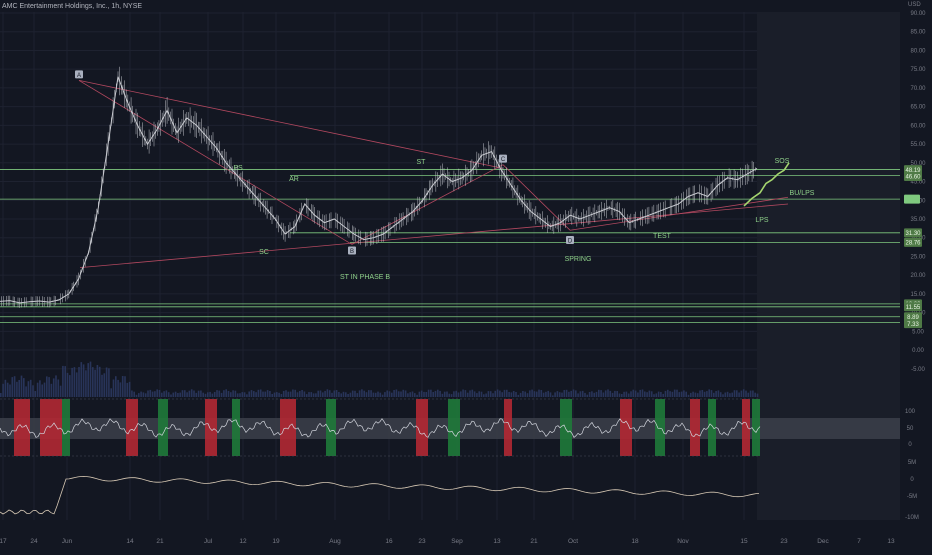 The width and height of the screenshot is (932, 555). Describe the element at coordinates (784, 541) in the screenshot. I see `x-tick-18: 23` at that location.